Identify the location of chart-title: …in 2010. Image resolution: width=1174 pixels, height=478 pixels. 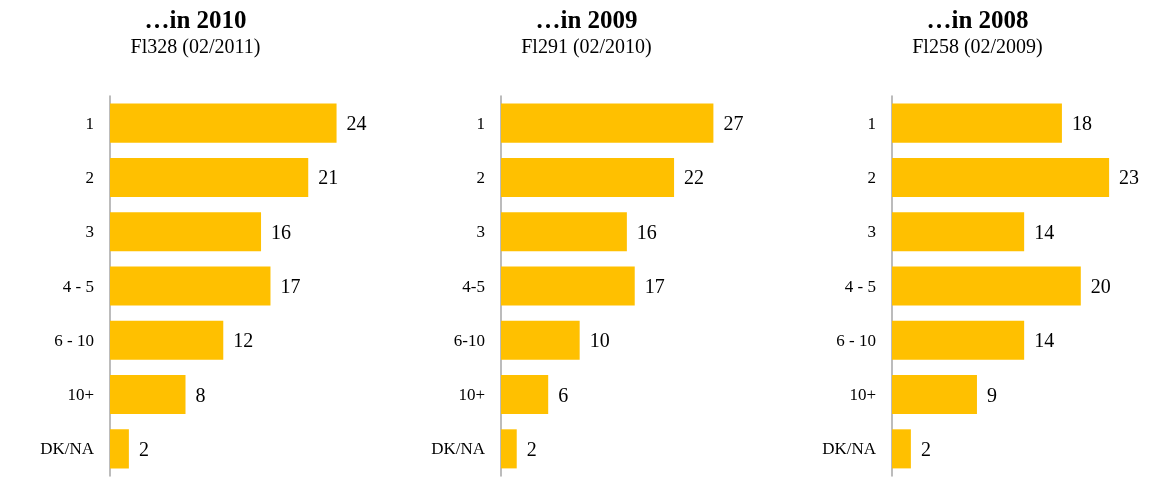
(195, 19).